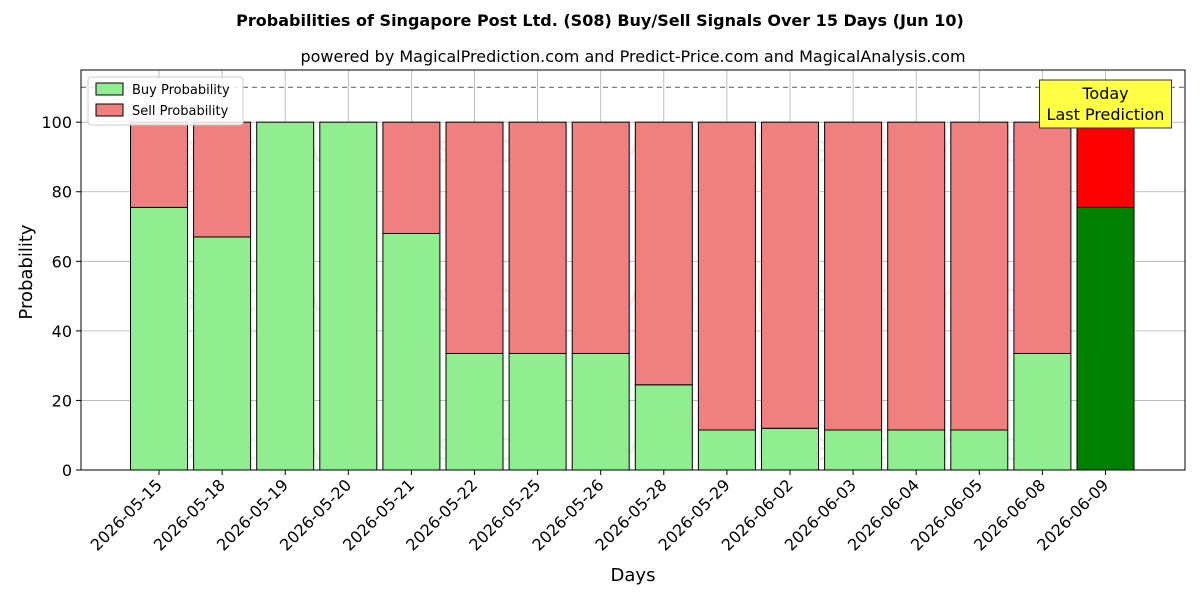 The width and height of the screenshot is (1200, 600). I want to click on annotation-box, so click(1105, 104).